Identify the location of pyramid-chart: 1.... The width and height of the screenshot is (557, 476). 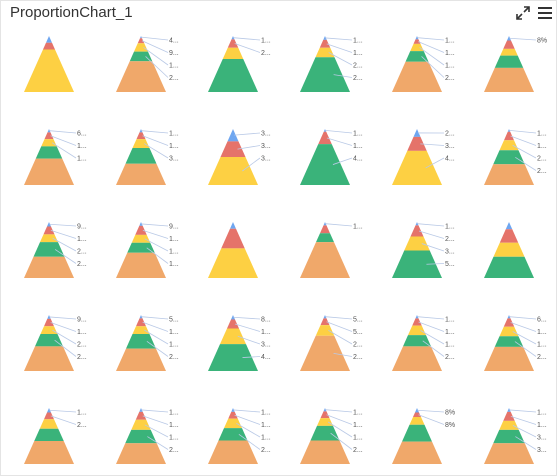
(331, 250).